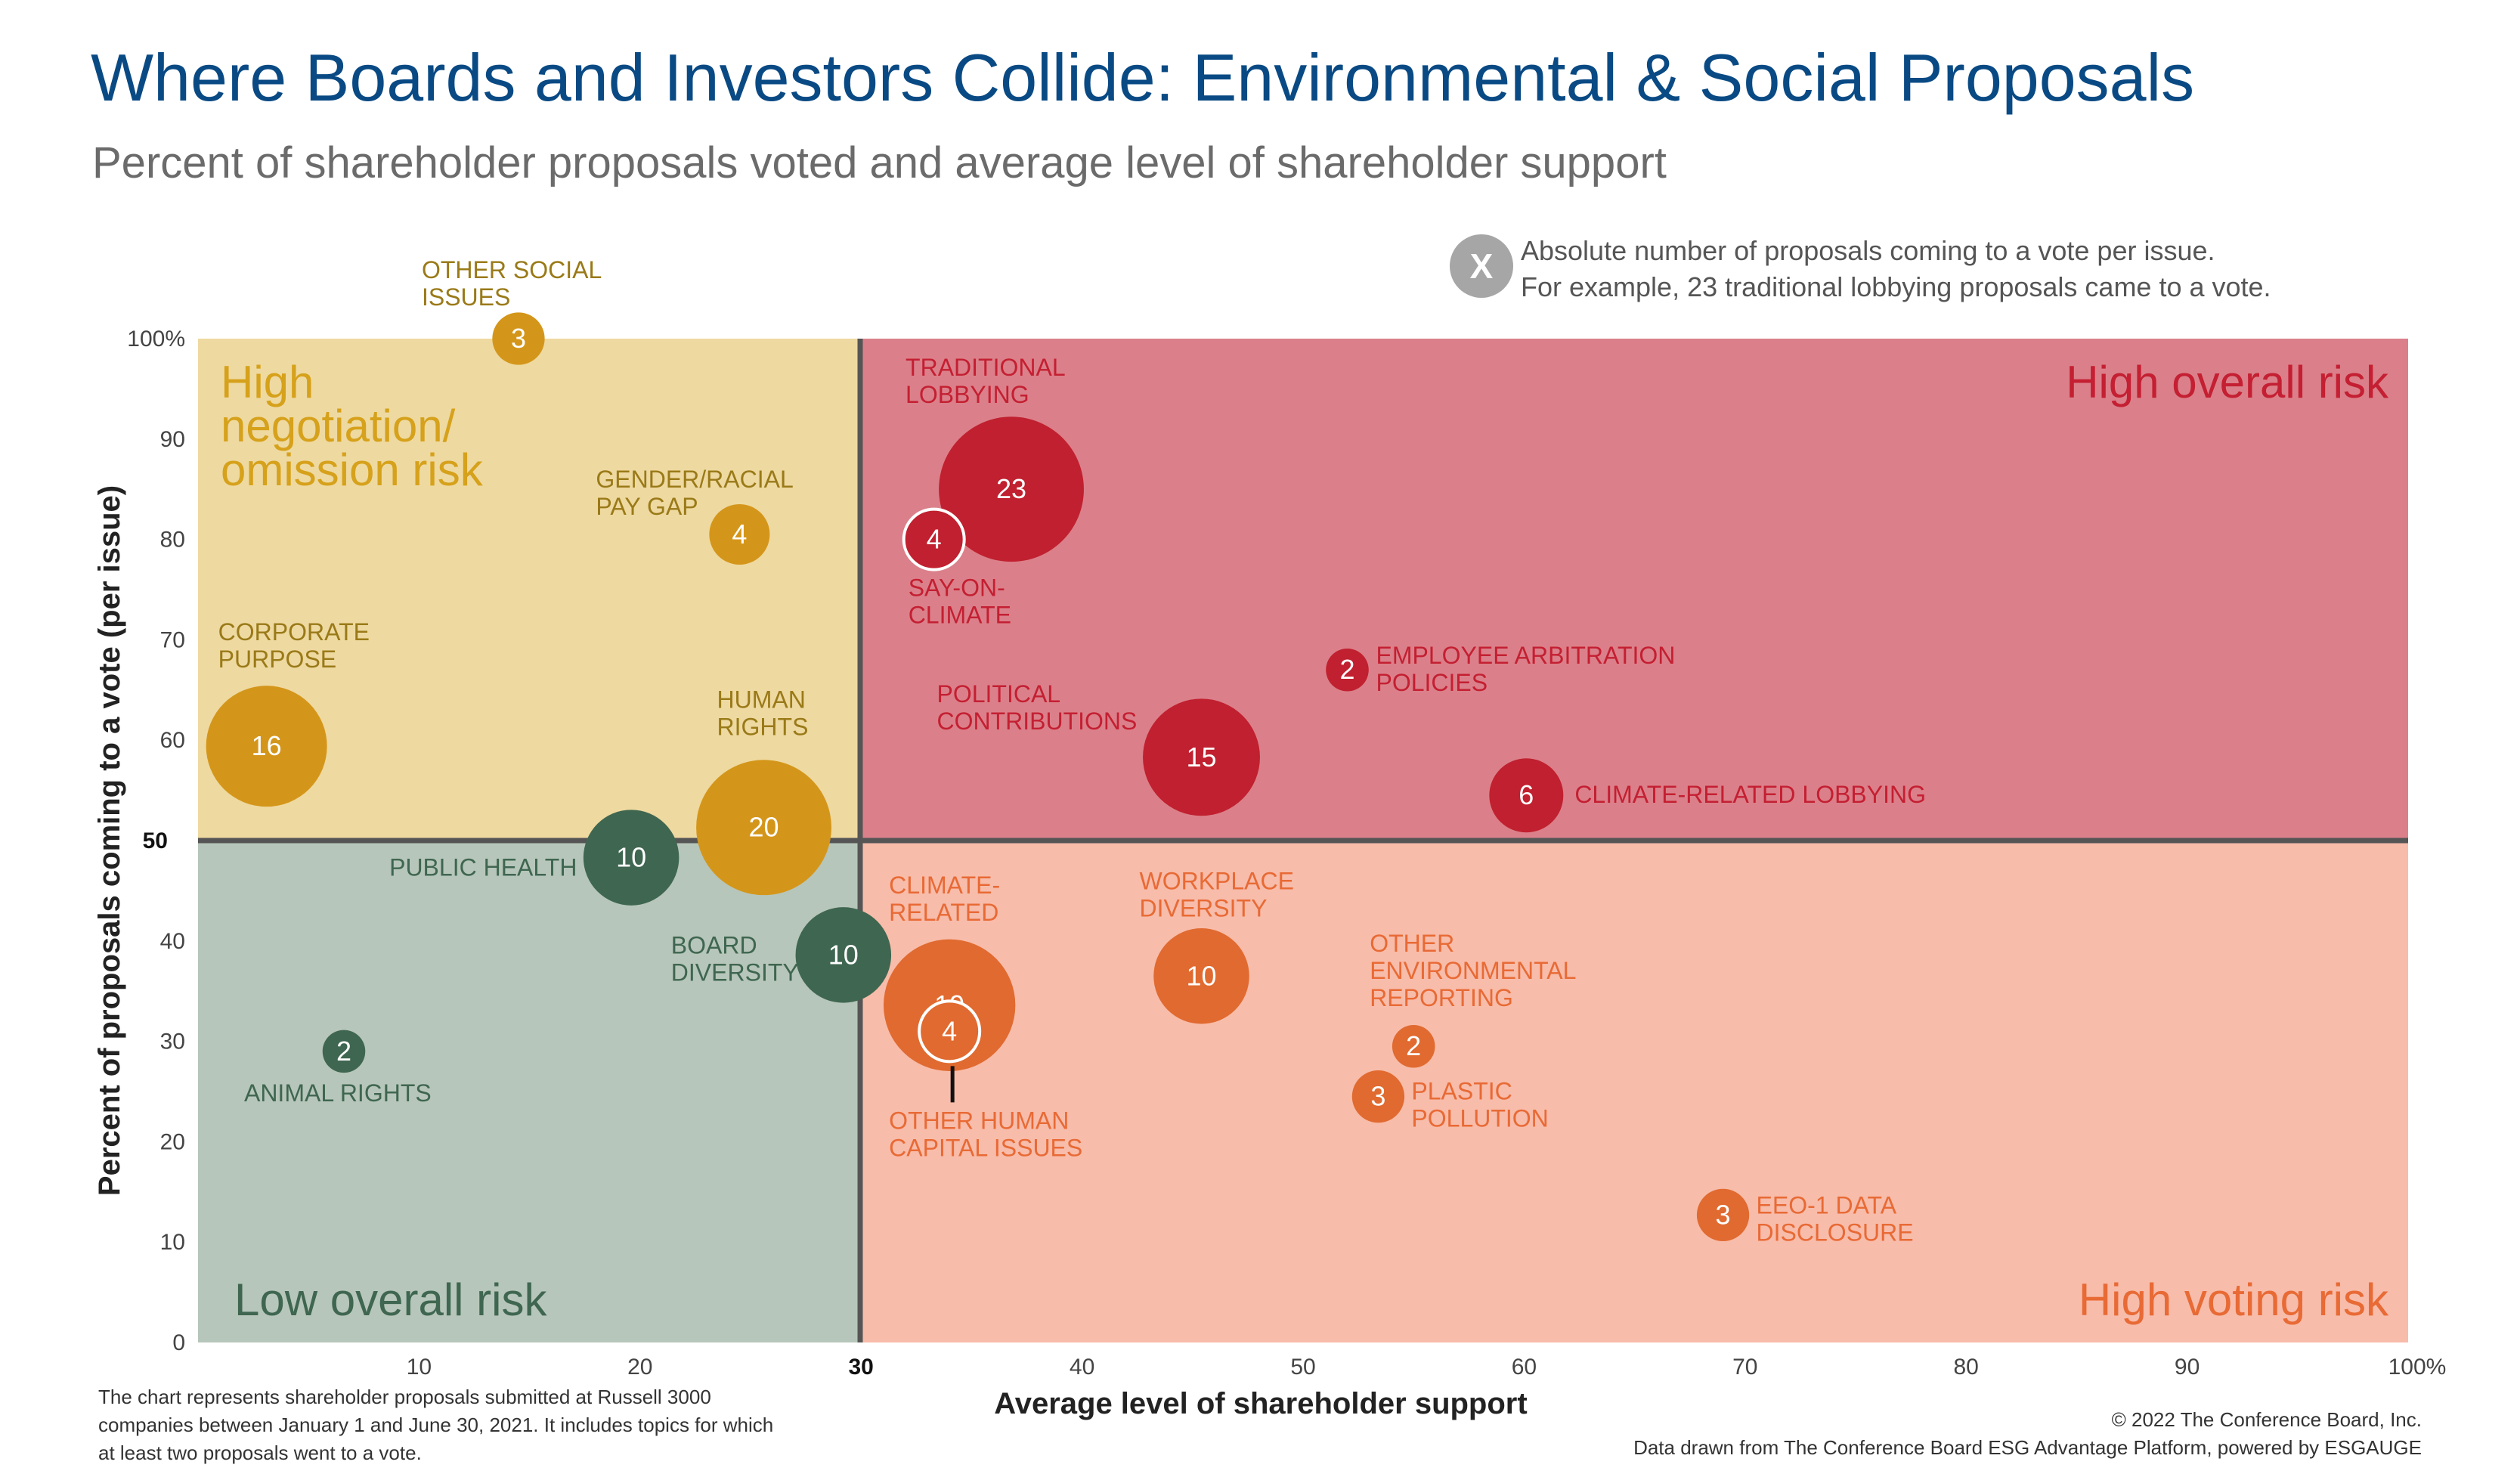 This screenshot has width=2520, height=1474. Describe the element at coordinates (483, 867) in the screenshot. I see `point-label-public-health: PUBLIC HEALTH` at that location.